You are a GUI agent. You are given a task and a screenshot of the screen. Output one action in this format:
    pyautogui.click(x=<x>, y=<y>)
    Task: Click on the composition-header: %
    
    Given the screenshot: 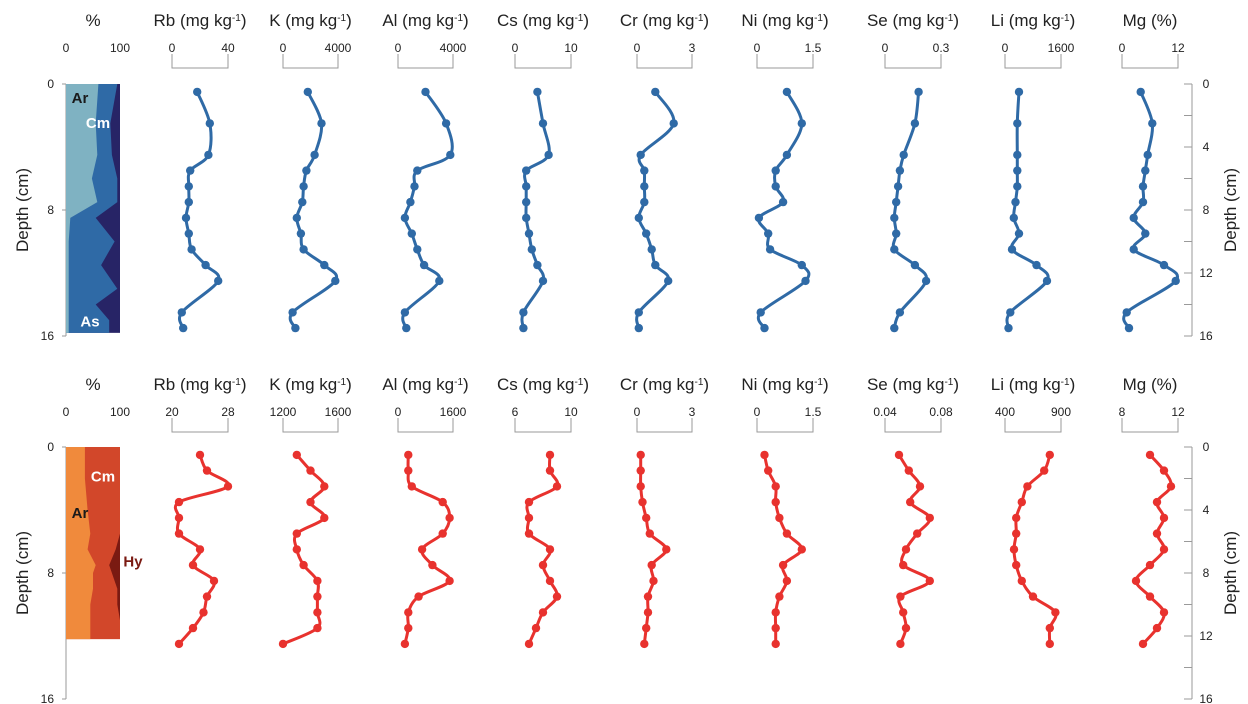 What is the action you would take?
    pyautogui.click(x=92, y=384)
    